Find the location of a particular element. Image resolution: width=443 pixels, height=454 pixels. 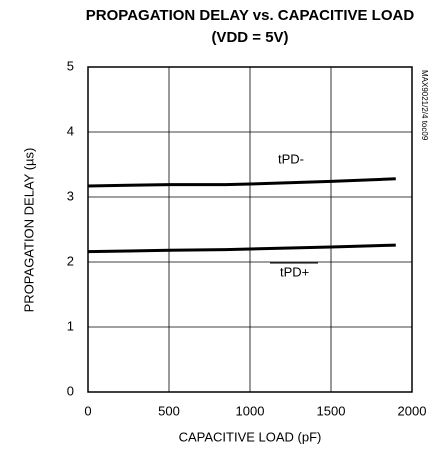

x-tick-label: 1000 is located at coordinates (250, 410).